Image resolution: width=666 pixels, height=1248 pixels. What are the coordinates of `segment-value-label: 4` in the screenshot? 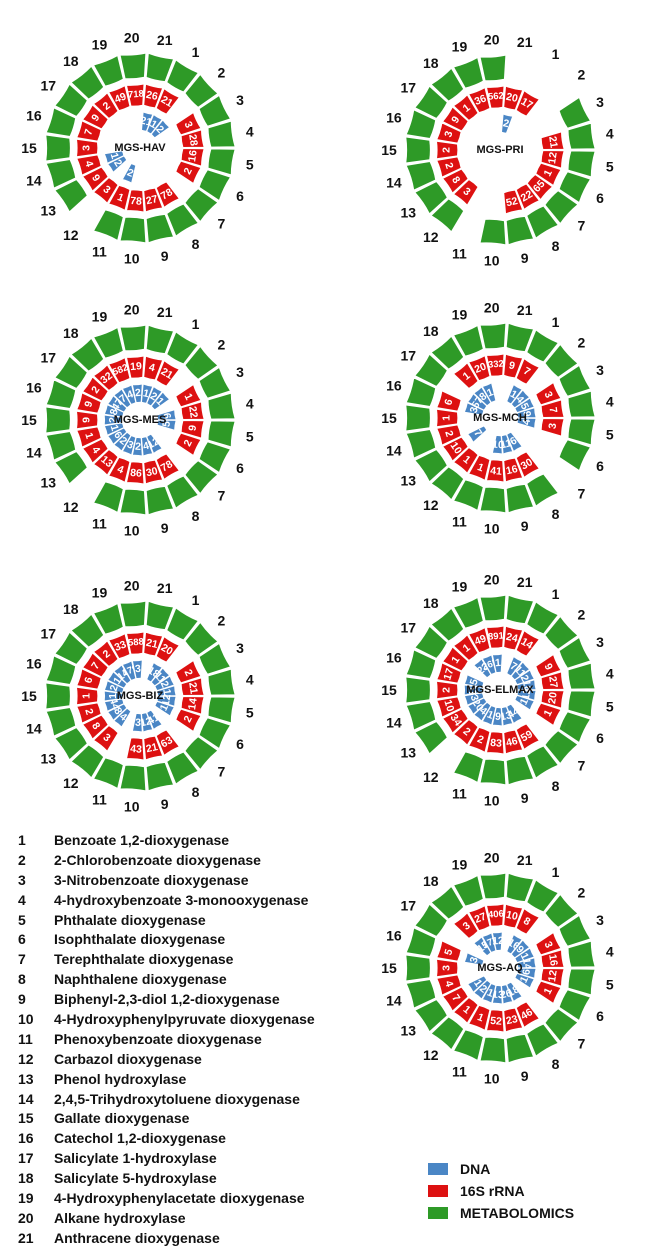 It's located at (95, 450).